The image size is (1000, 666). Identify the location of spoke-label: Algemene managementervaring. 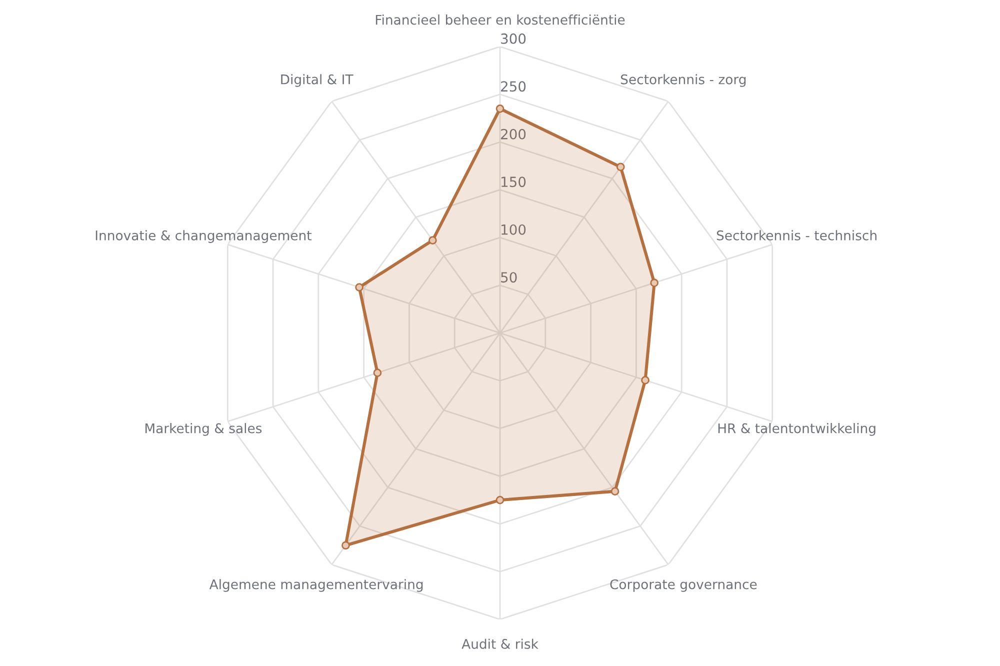
(316, 585).